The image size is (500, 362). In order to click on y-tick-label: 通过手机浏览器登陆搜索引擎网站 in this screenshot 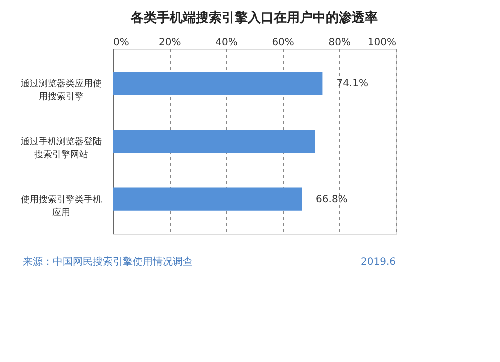, I will do `click(61, 148)`.